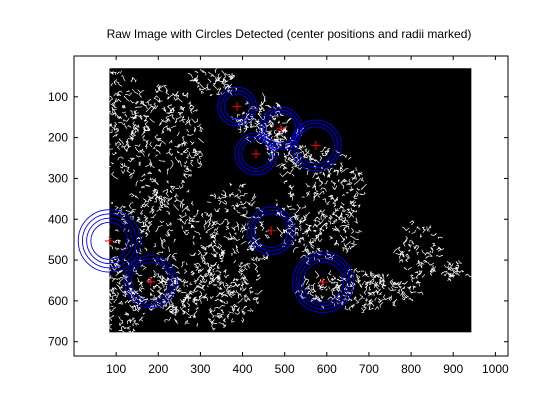  I want to click on x-tick-label: 700, so click(369, 369).